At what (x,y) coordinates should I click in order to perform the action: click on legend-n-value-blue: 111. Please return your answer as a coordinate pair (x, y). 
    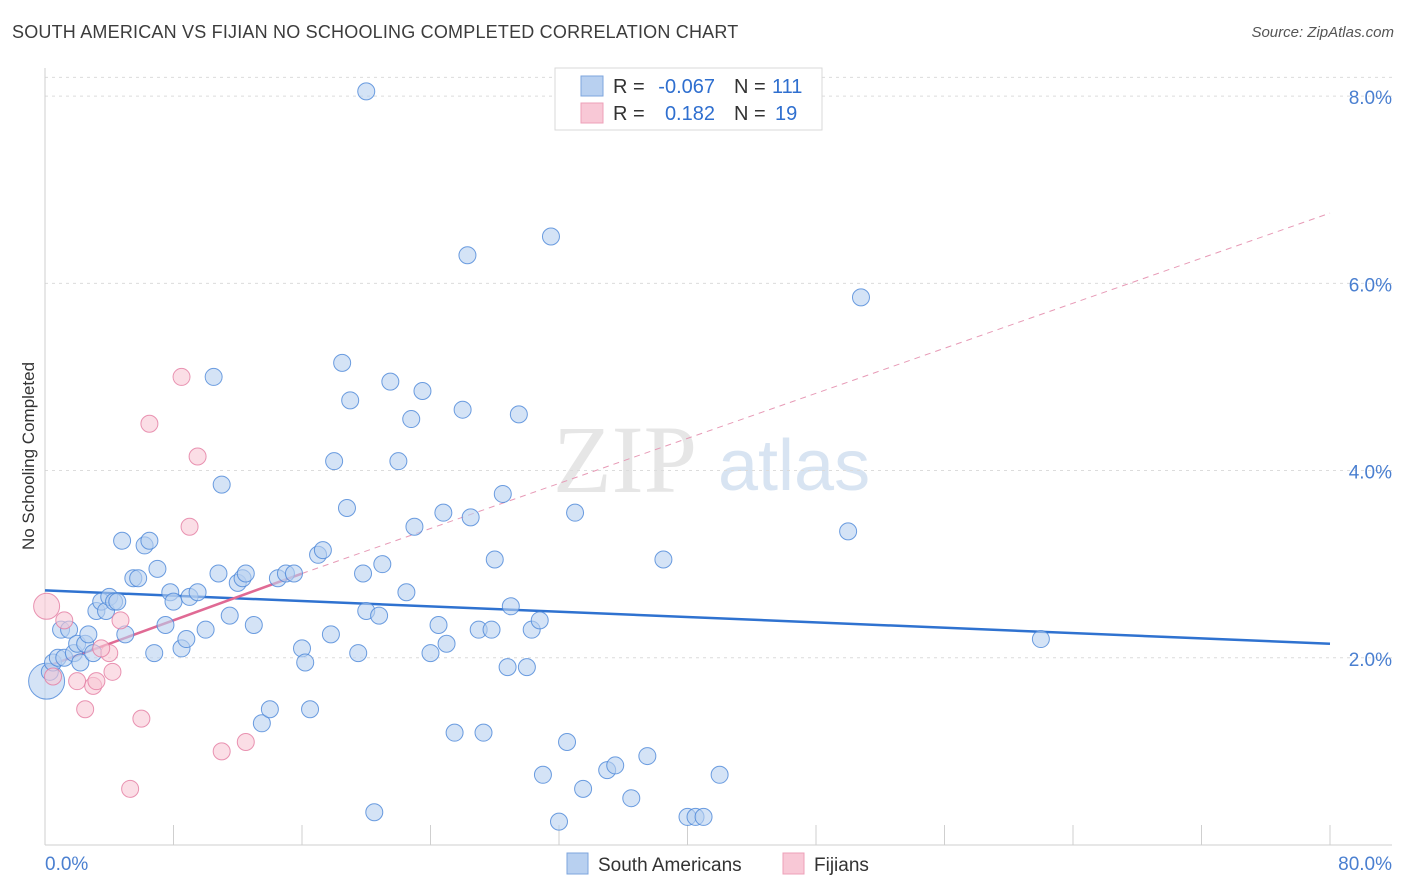
    Looking at the image, I should click on (787, 87).